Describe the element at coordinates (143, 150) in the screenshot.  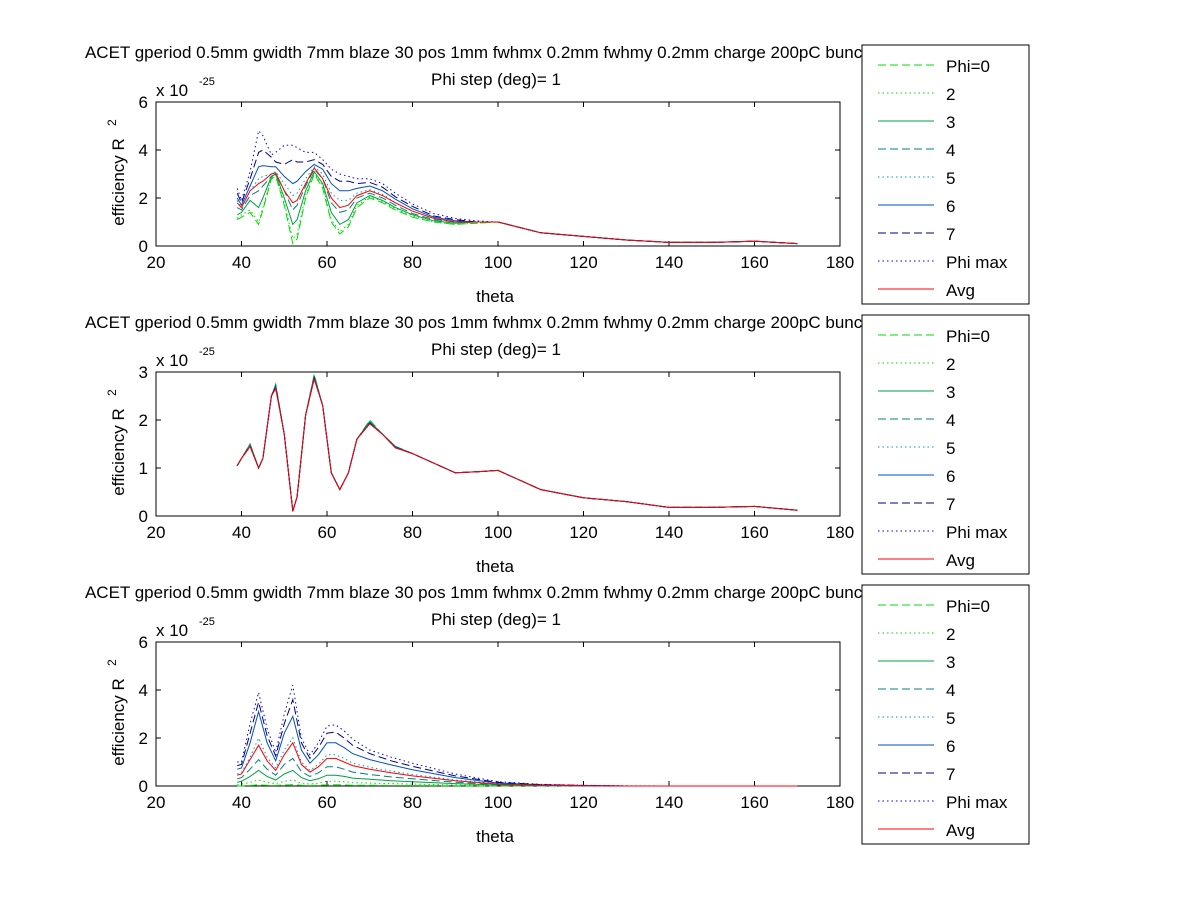
I see `y-tick-label: 4` at that location.